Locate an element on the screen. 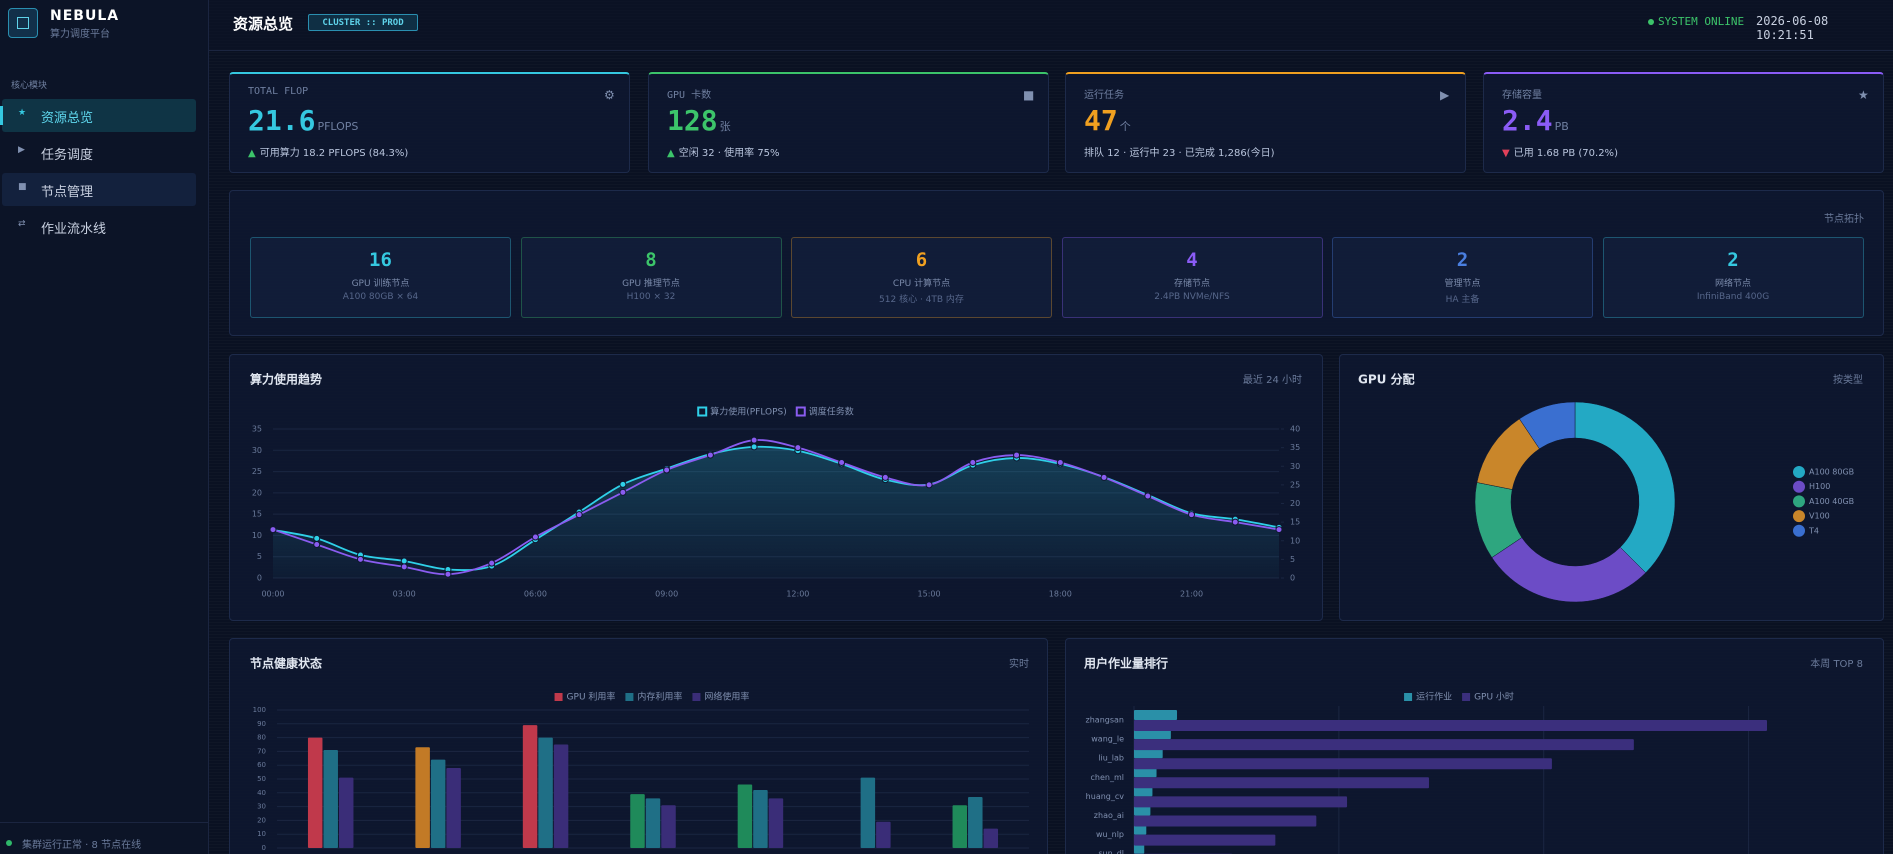 The image size is (1893, 854). status-dot is located at coordinates (9, 843).